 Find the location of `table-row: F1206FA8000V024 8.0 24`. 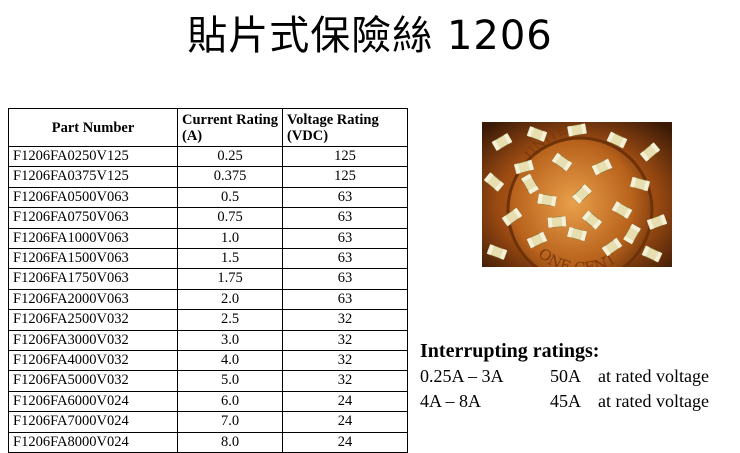

table-row: F1206FA8000V024 8.0 24 is located at coordinates (208, 442).